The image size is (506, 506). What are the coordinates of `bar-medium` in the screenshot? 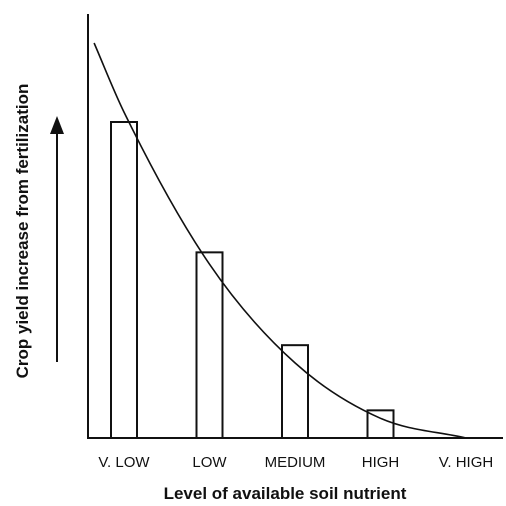 It's located at (295, 391).